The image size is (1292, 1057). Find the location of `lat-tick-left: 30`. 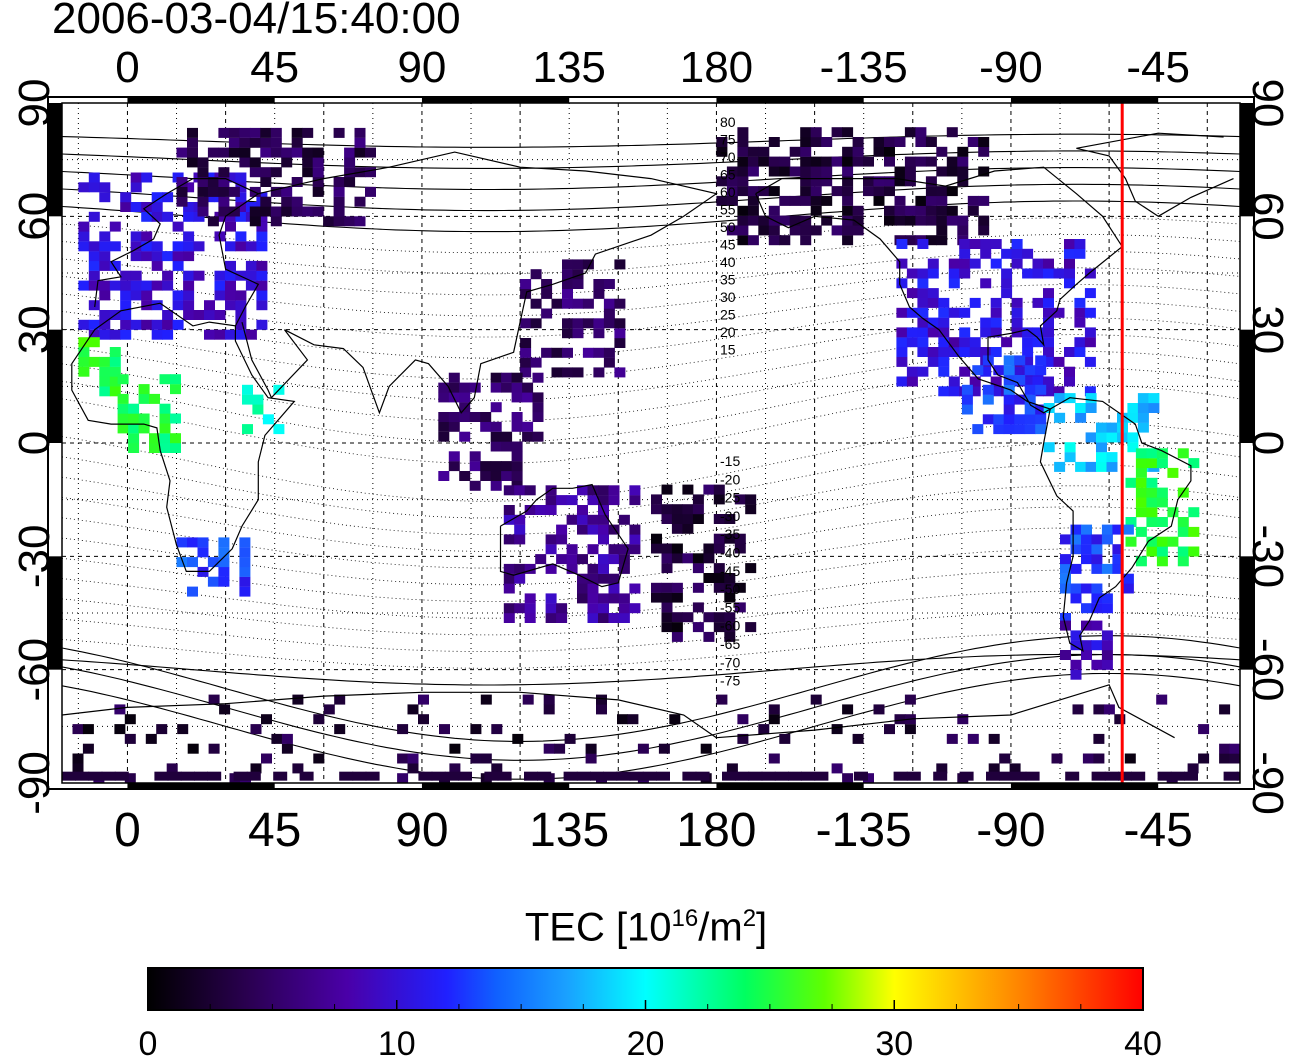

lat-tick-left: 30 is located at coordinates (34, 329).